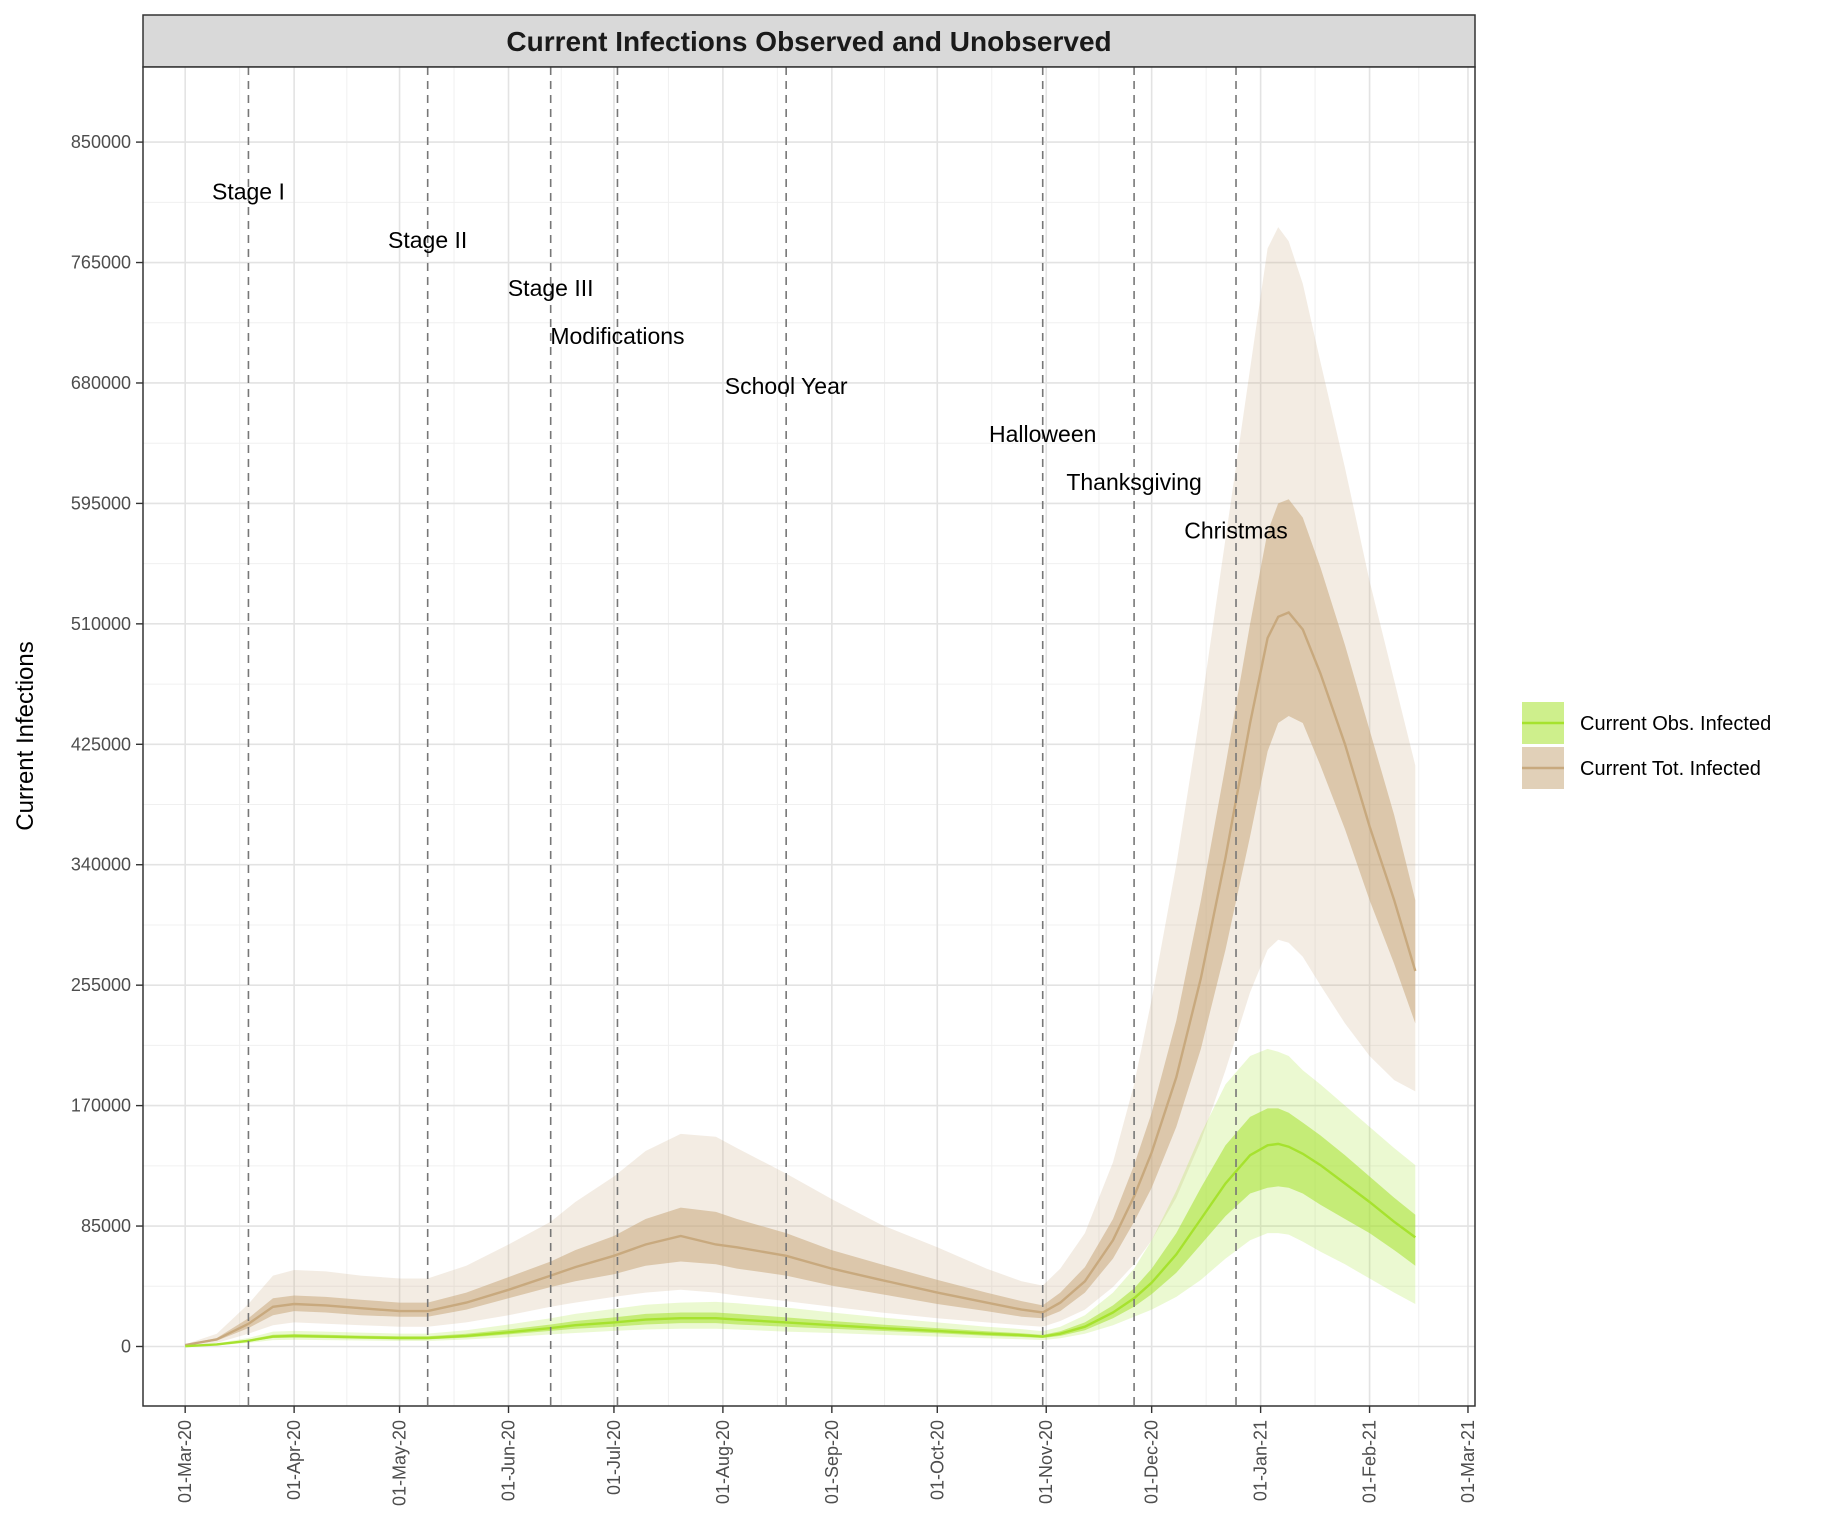 The image size is (1824, 1536). Describe the element at coordinates (551, 288) in the screenshot. I see `event-label: Stage III` at that location.